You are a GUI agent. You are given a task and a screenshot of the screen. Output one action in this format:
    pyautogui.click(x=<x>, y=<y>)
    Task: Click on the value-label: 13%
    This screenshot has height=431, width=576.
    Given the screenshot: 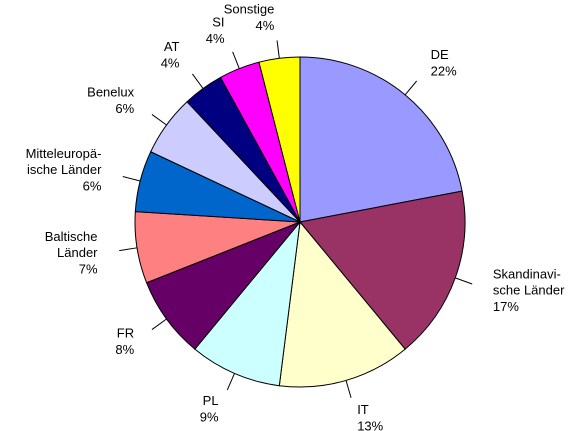 What is the action you would take?
    pyautogui.click(x=370, y=424)
    